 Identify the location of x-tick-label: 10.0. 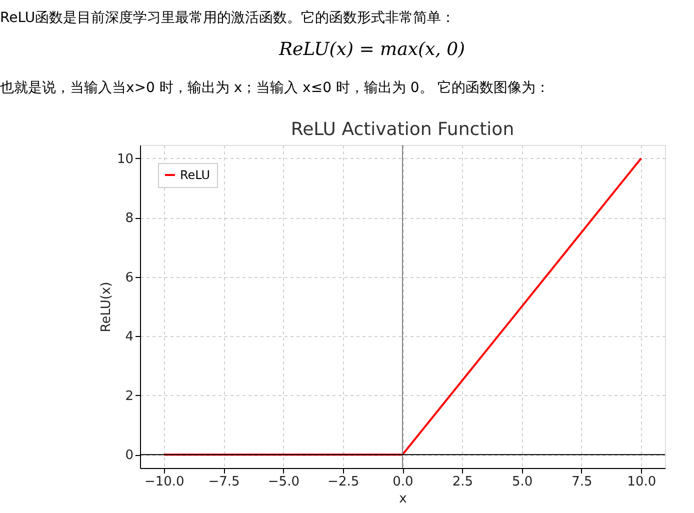
(641, 482).